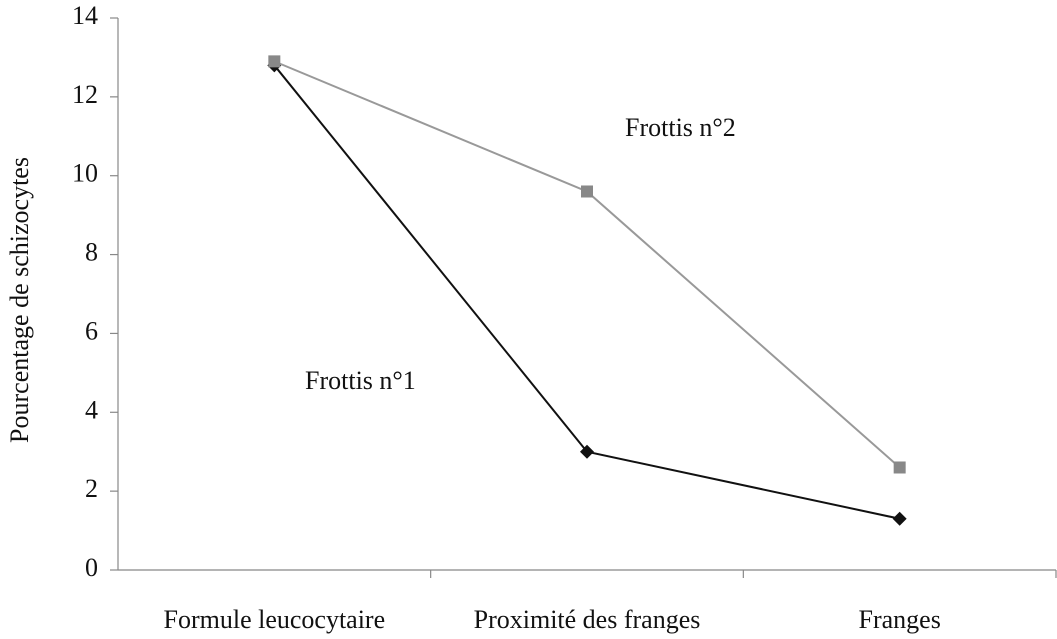  I want to click on y-tick-label: 6, so click(91, 330).